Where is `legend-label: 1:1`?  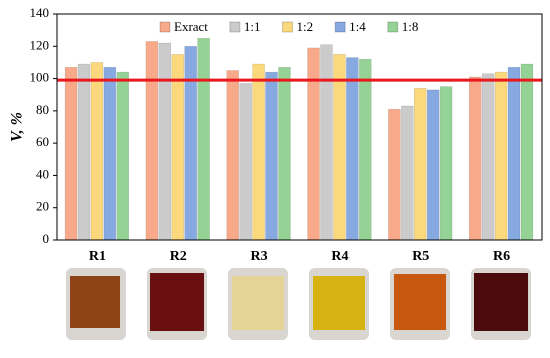
legend-label: 1:1 is located at coordinates (252, 26).